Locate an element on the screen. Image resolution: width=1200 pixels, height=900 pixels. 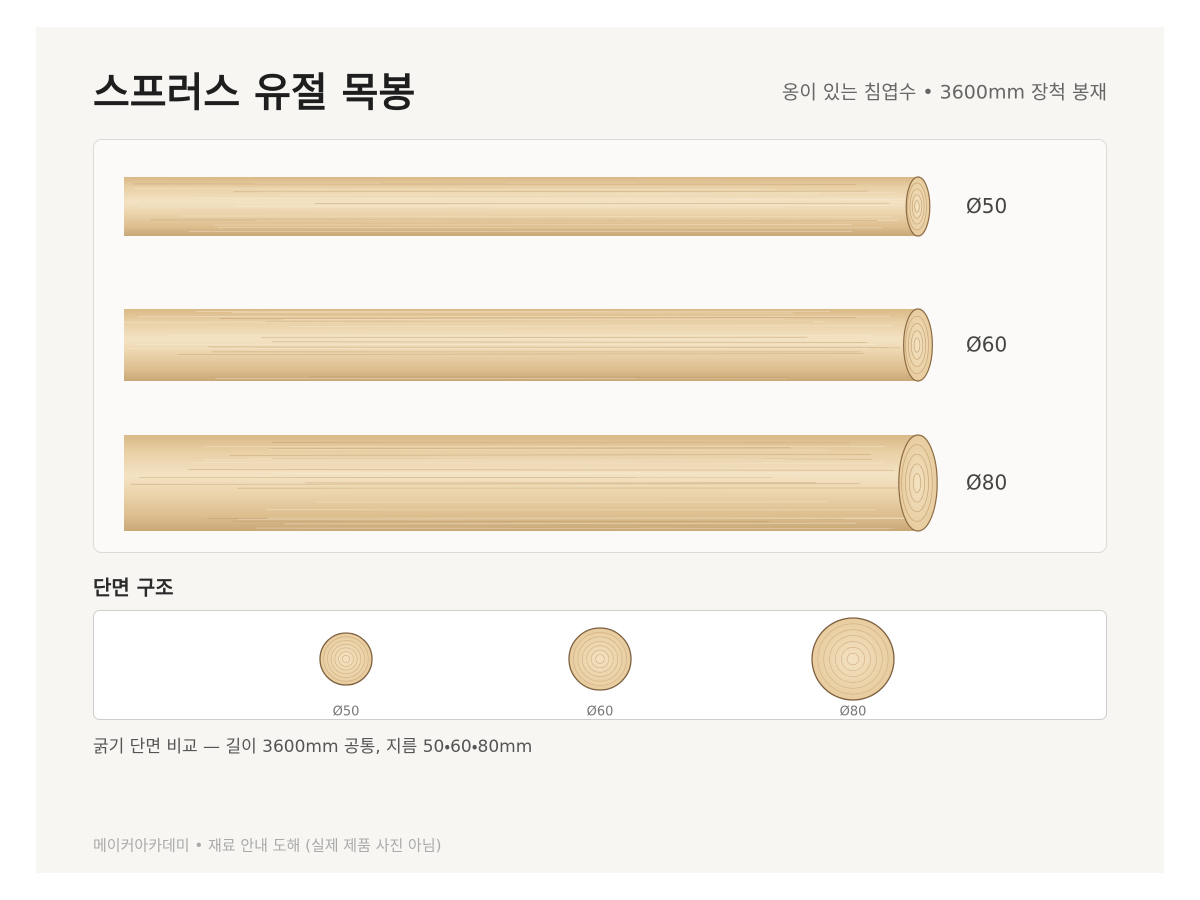
rod-label: Ø80 is located at coordinates (986, 483).